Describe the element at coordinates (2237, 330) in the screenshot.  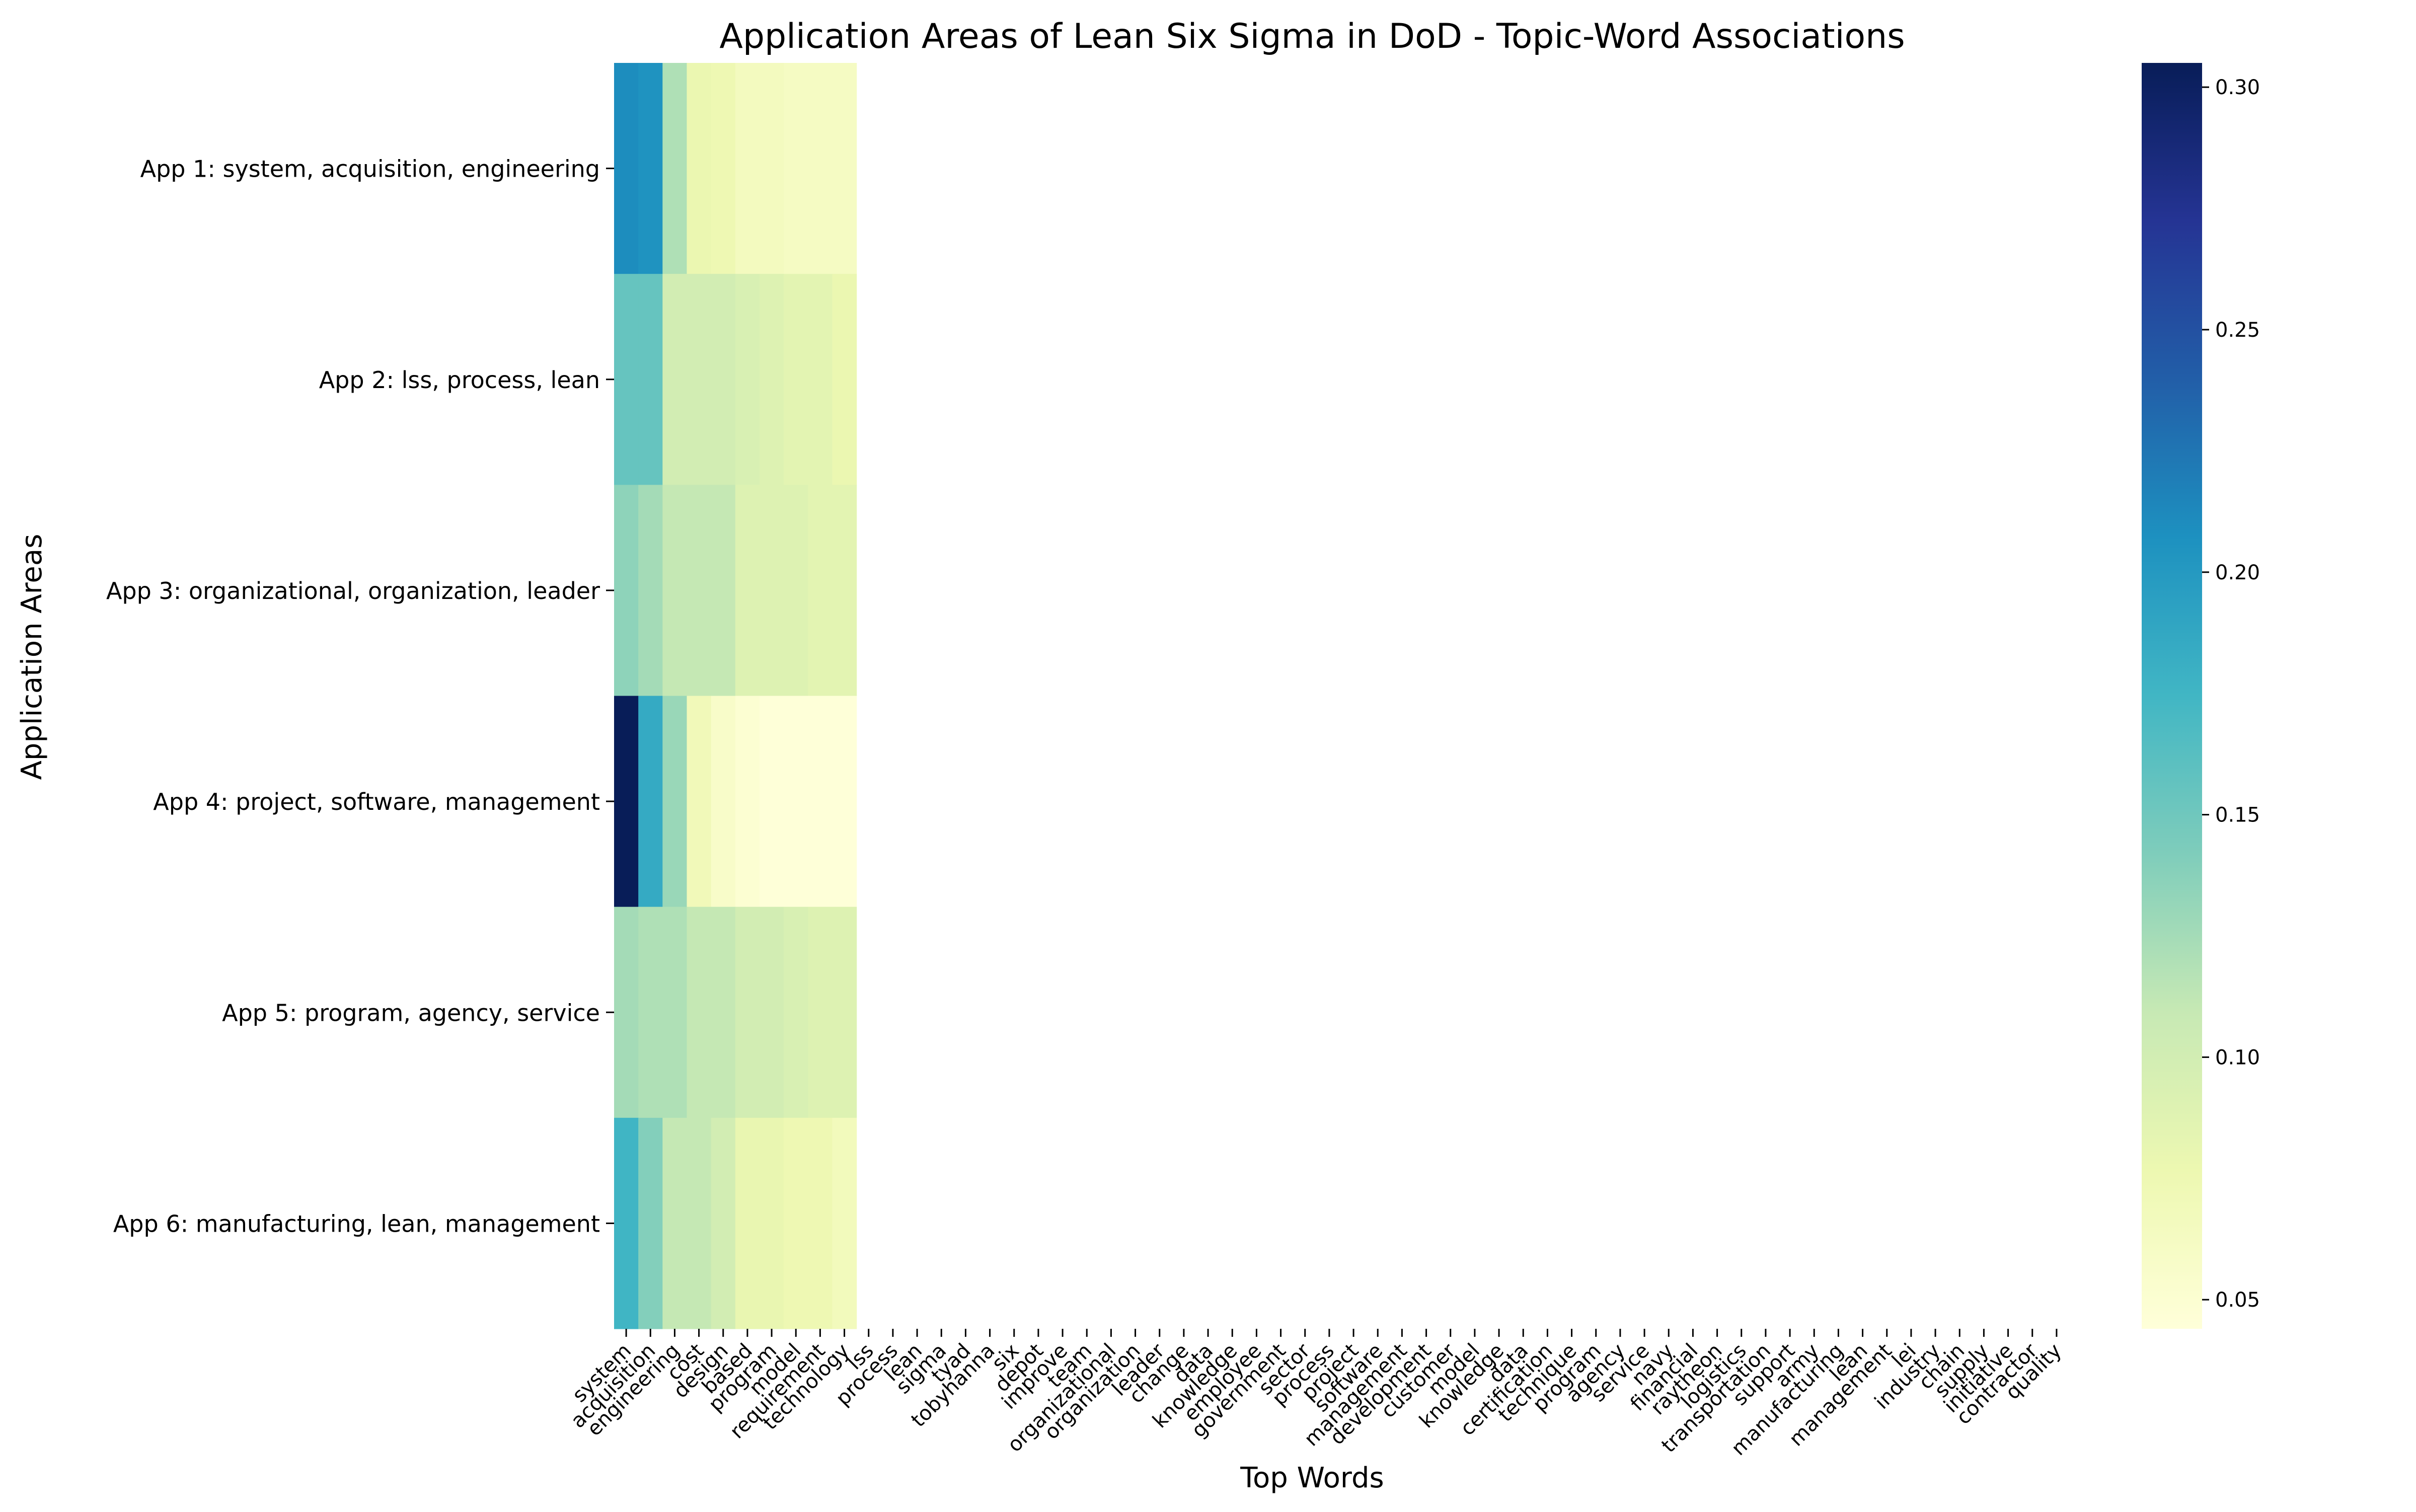
I see `colorbar-tick-label: 0.25` at that location.